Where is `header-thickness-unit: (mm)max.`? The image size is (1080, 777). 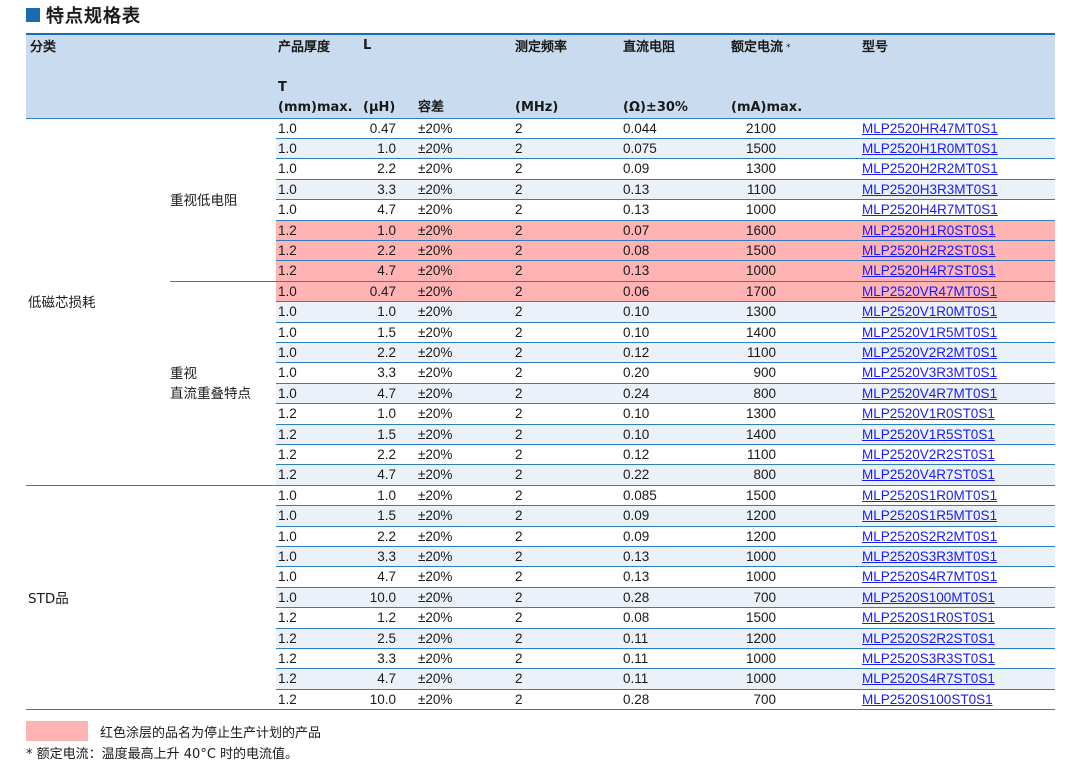 header-thickness-unit: (mm)max. is located at coordinates (315, 107).